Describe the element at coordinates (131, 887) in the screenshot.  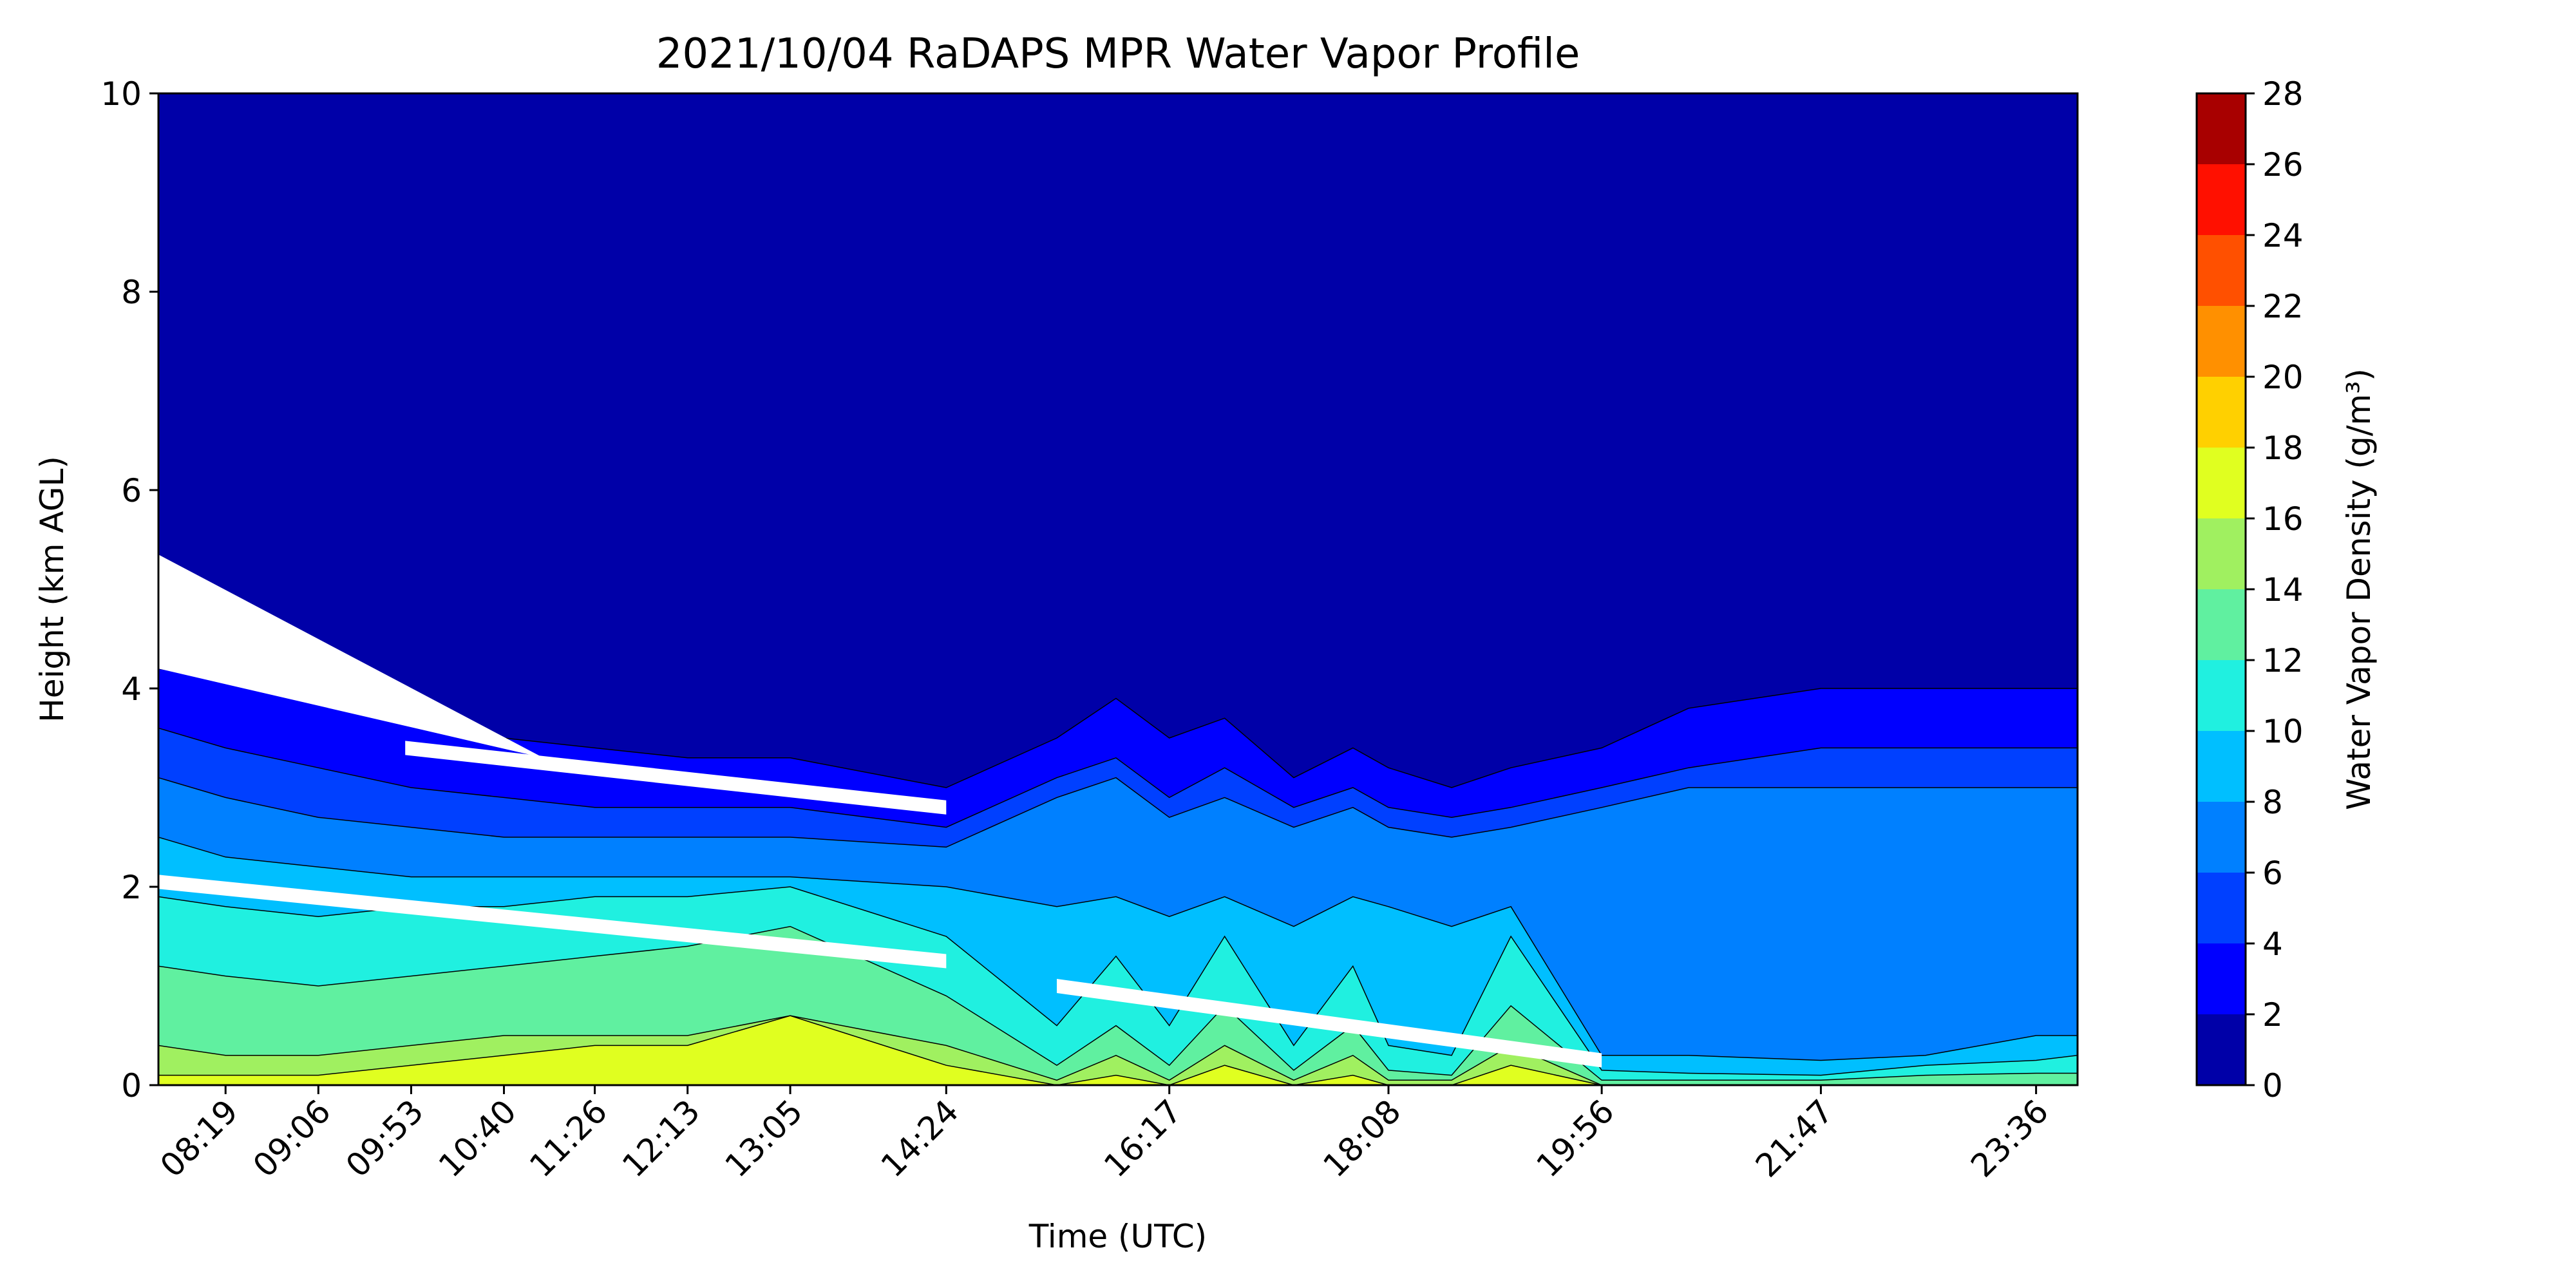
I see `y-tick-label: 2` at that location.